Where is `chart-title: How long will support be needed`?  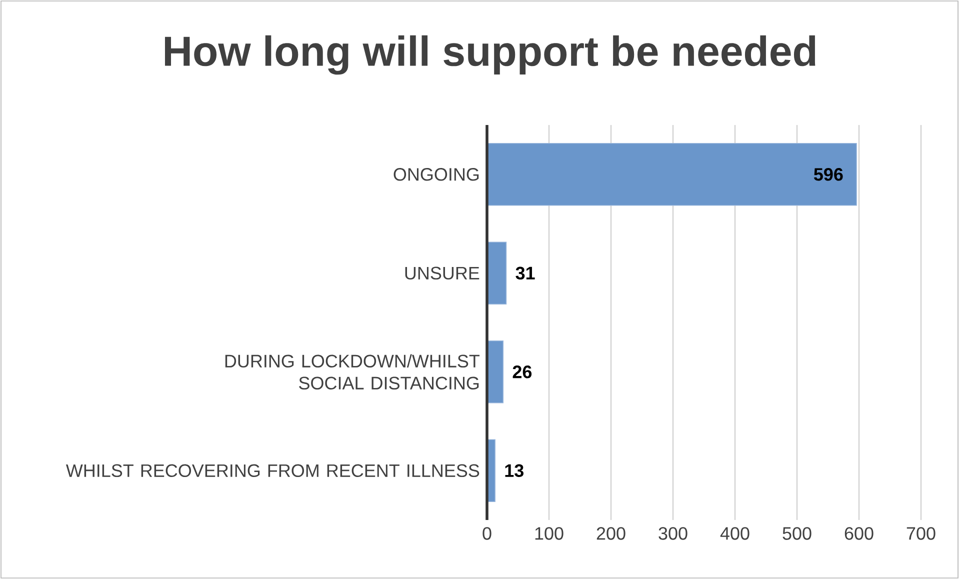
chart-title: How long will support be needed is located at coordinates (490, 55).